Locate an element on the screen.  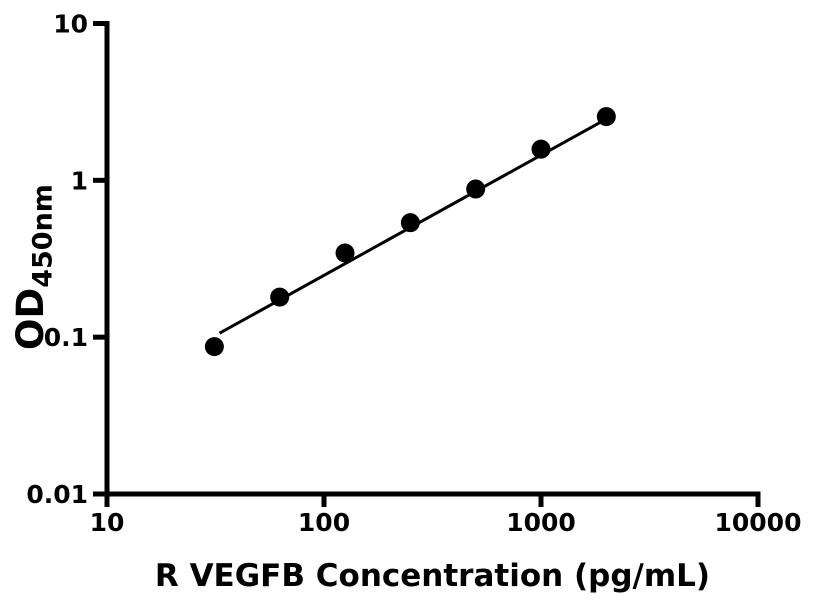
x-tick-label: 1000 is located at coordinates (541, 522).